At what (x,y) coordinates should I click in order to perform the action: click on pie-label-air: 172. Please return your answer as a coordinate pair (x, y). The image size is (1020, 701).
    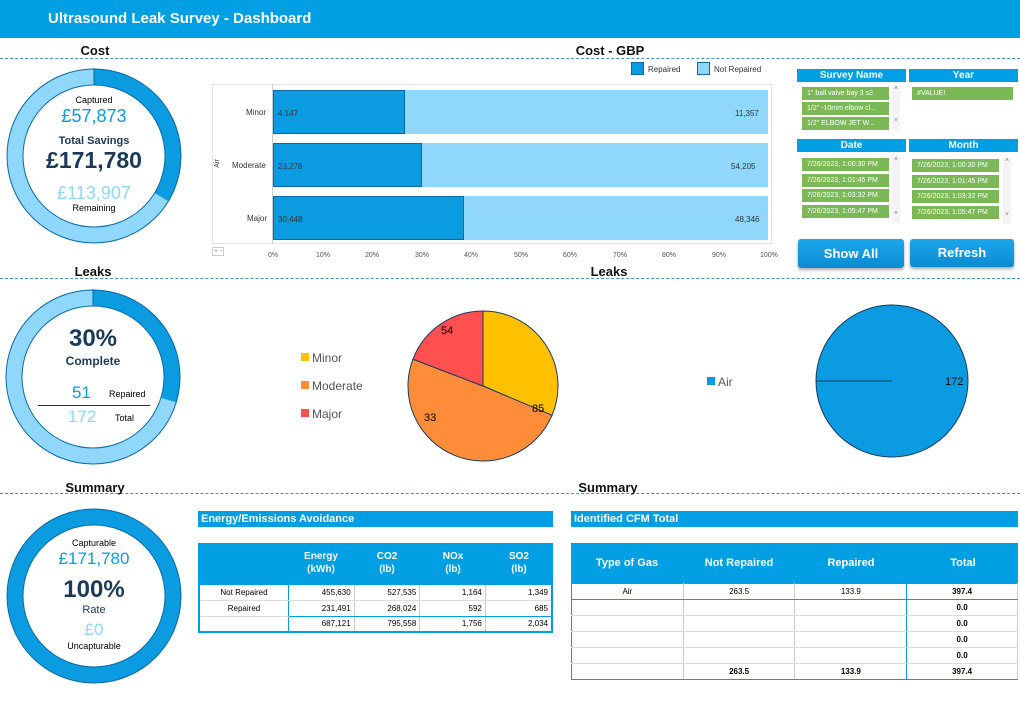
    Looking at the image, I should click on (954, 382).